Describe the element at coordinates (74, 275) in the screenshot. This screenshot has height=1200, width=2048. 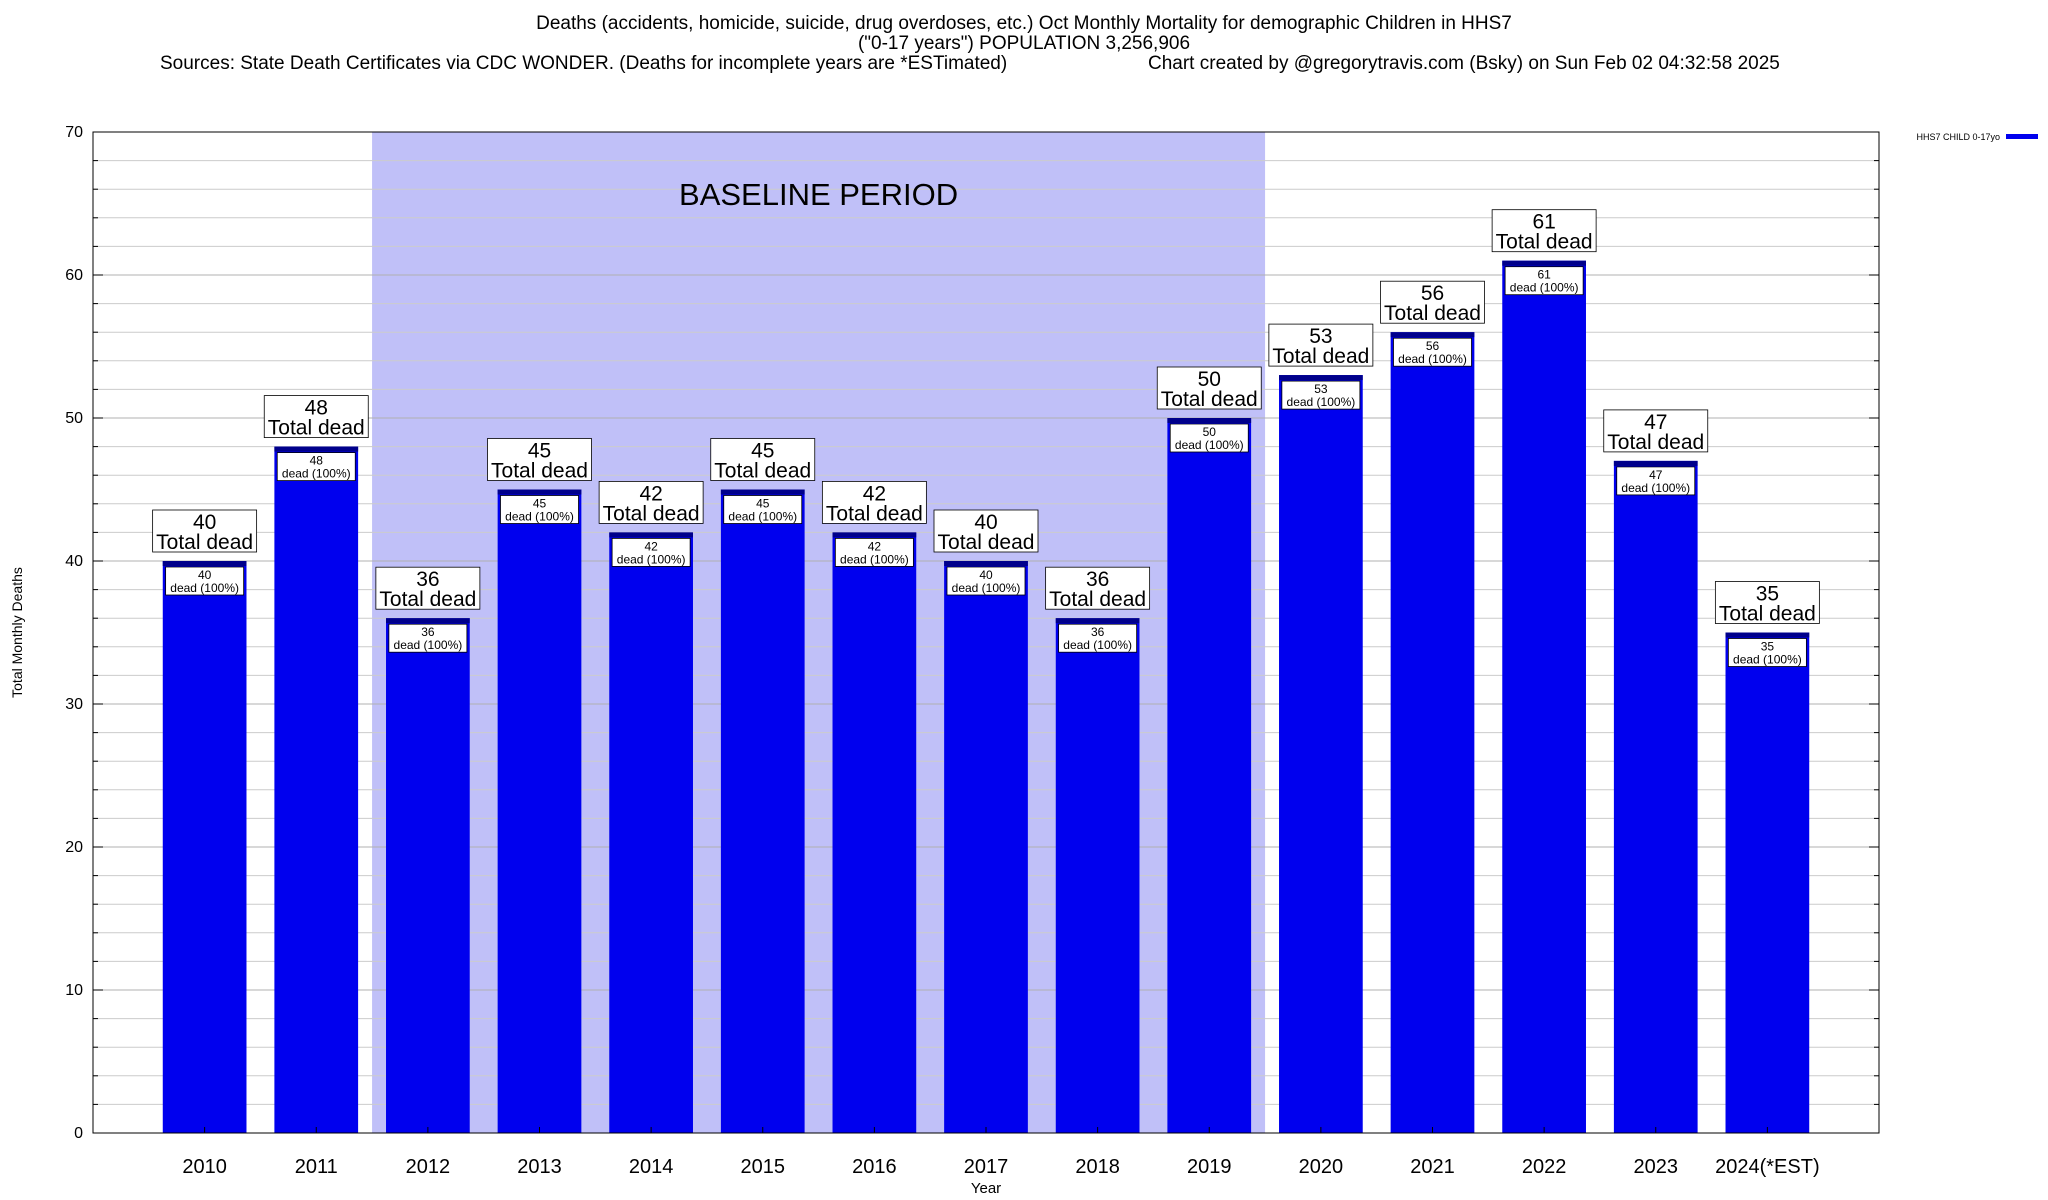
I see `y-tick-label: 60` at that location.